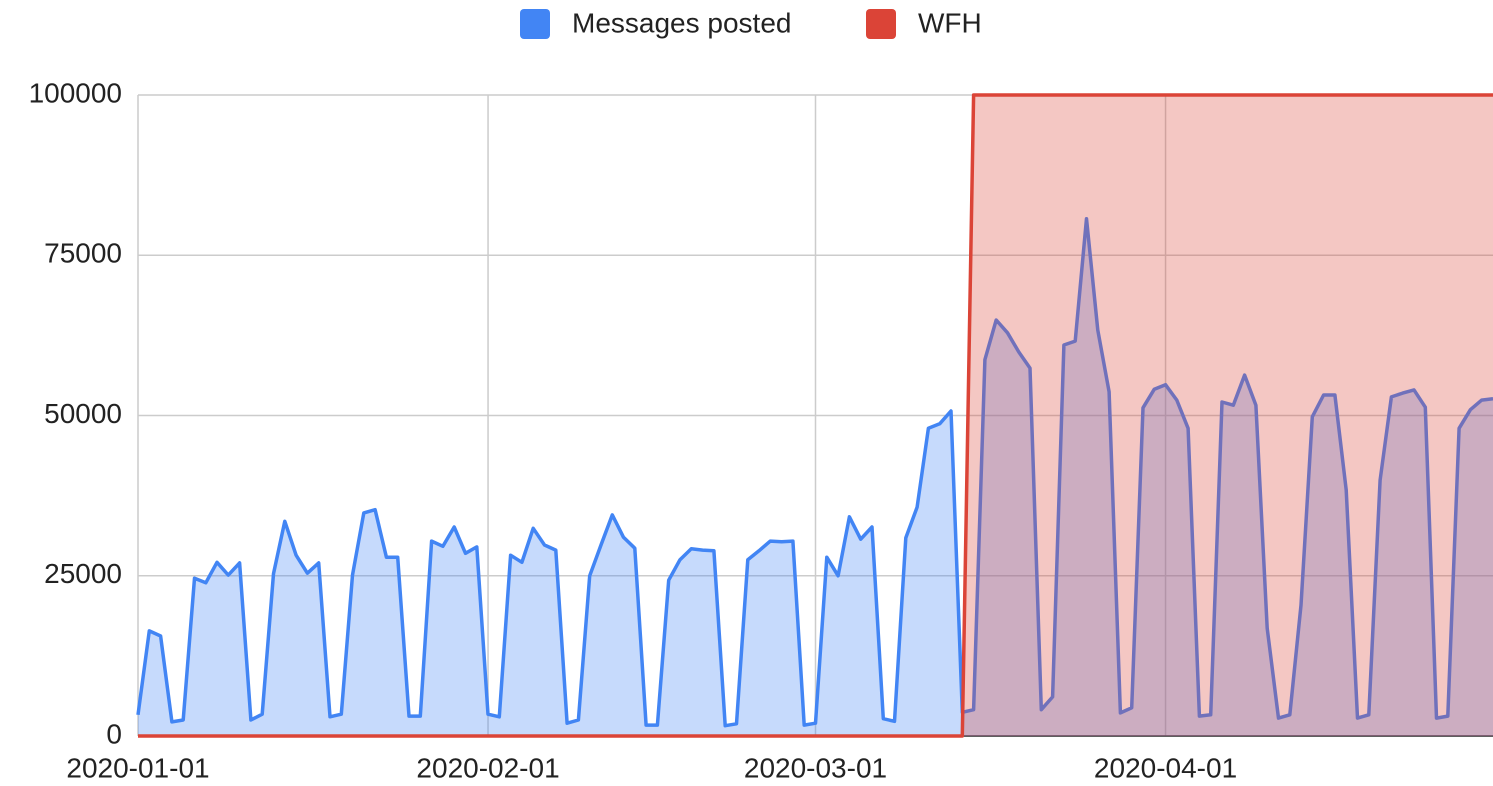 The width and height of the screenshot is (1493, 786). Describe the element at coordinates (83, 413) in the screenshot. I see `y-tick-label: 50000` at that location.